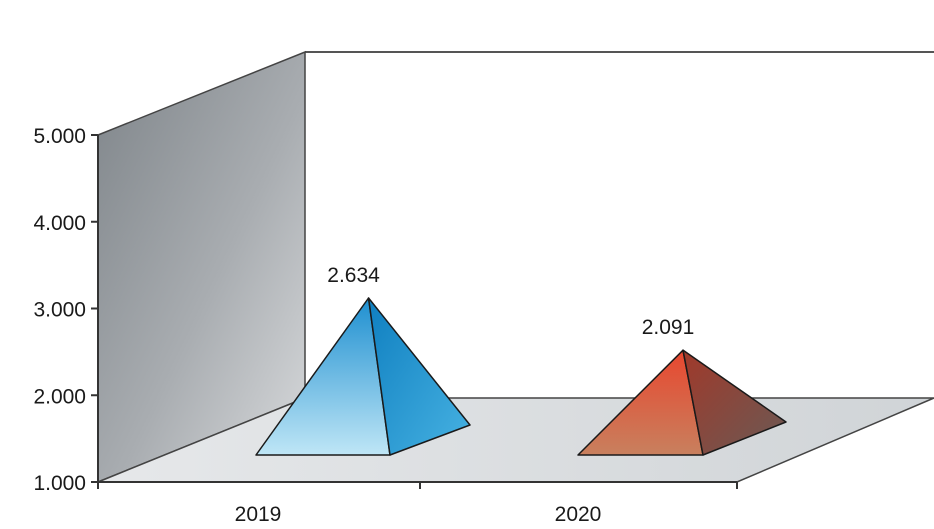 The image size is (934, 529). What do you see at coordinates (59, 223) in the screenshot?
I see `y-tick-label: 4.000` at bounding box center [59, 223].